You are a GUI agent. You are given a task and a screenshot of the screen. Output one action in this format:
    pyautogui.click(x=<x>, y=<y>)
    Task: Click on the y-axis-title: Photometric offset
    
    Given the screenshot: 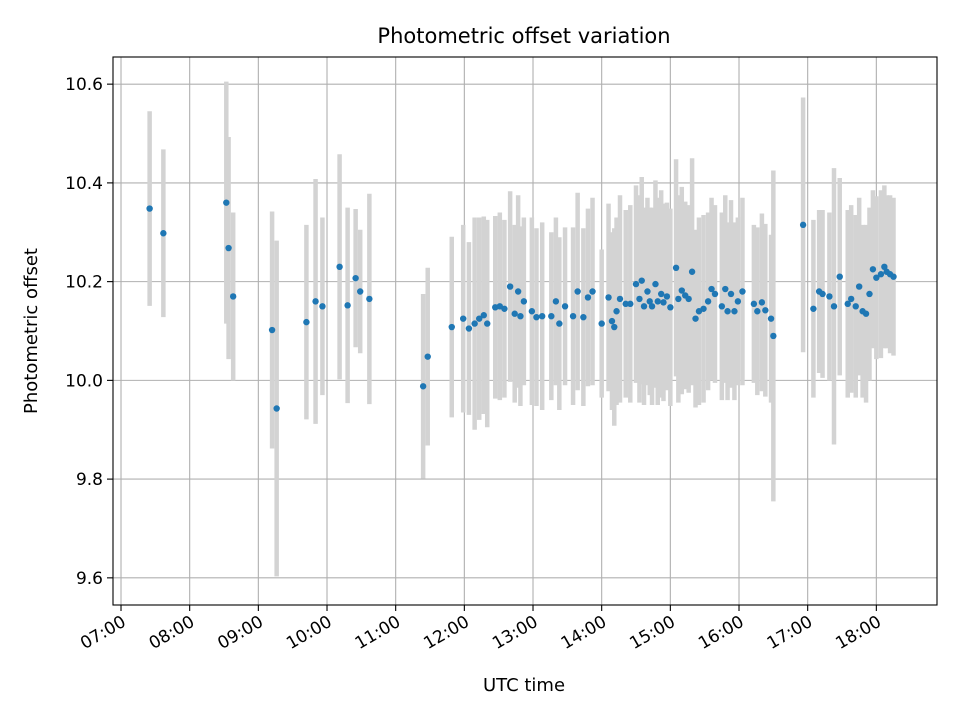 What is the action you would take?
    pyautogui.click(x=31, y=331)
    